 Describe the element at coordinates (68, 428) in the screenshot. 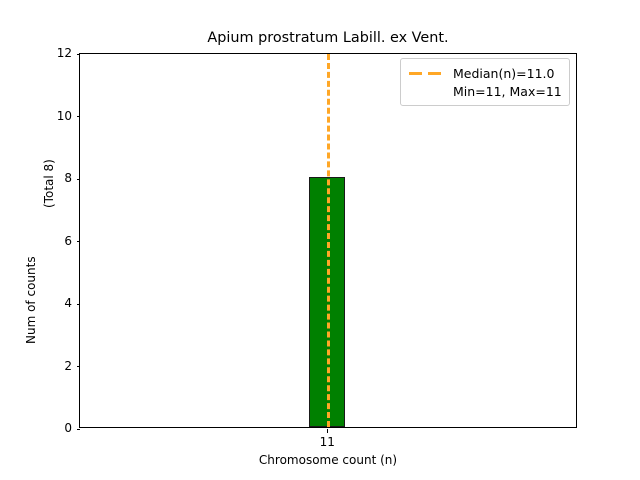

I see `y-tick-label: 0` at that location.